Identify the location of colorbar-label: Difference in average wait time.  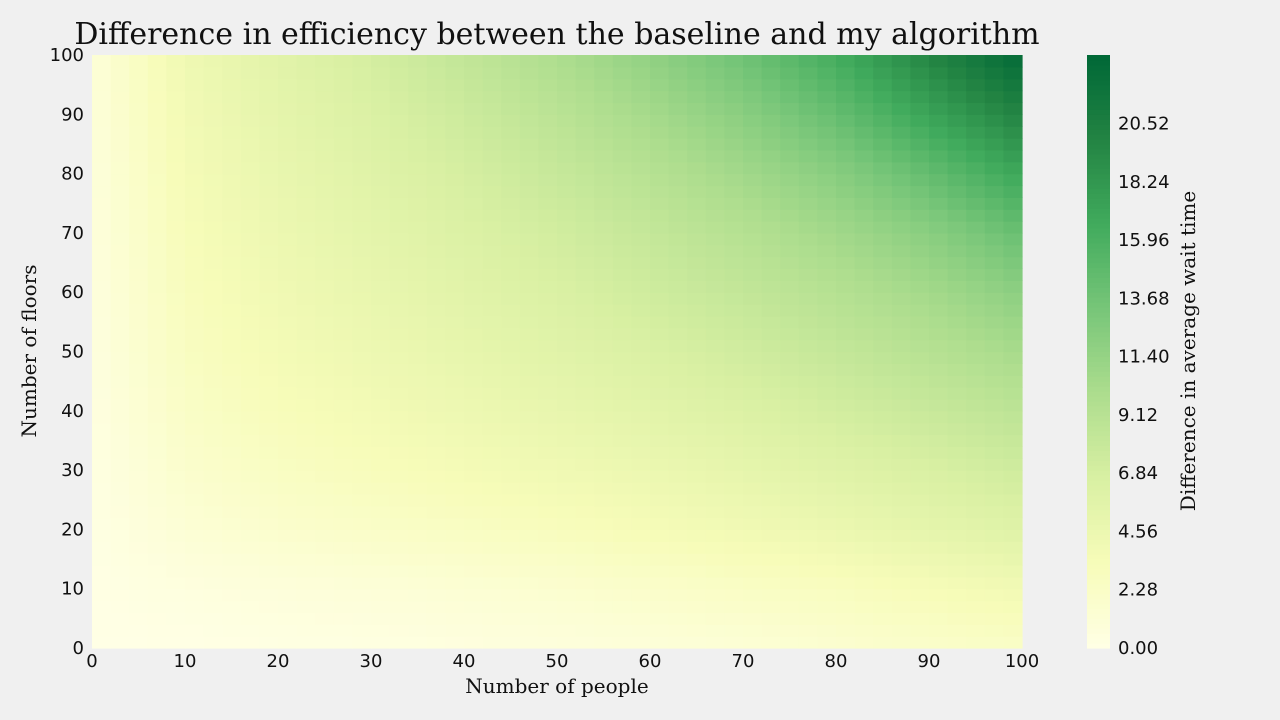
(1188, 351).